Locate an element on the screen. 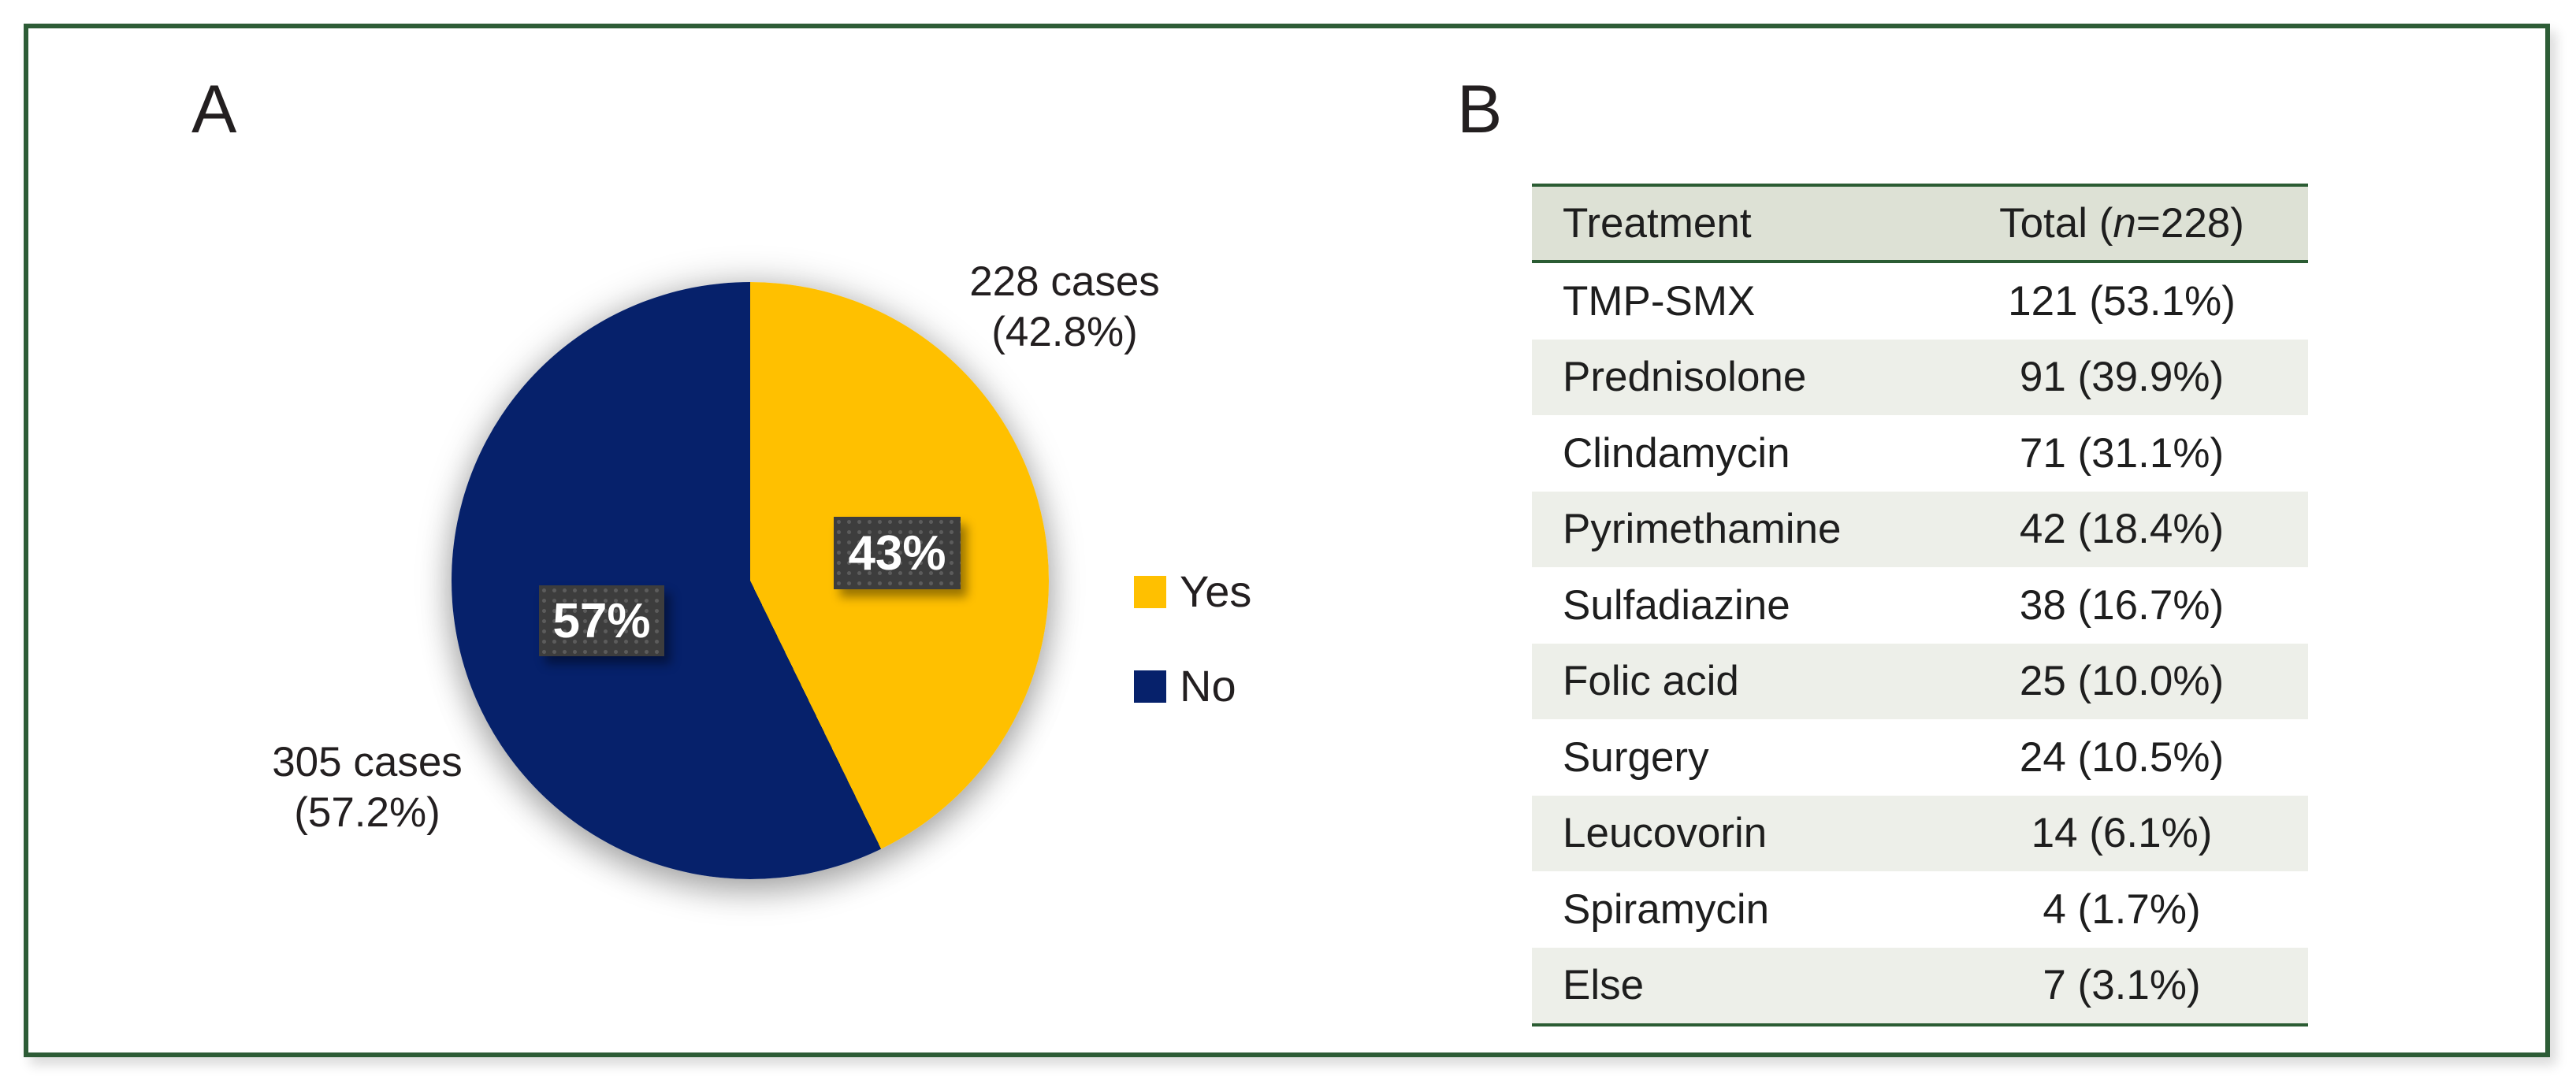 This screenshot has width=2576, height=1084. treatment-total: 24 (10.5%) is located at coordinates (2122, 757).